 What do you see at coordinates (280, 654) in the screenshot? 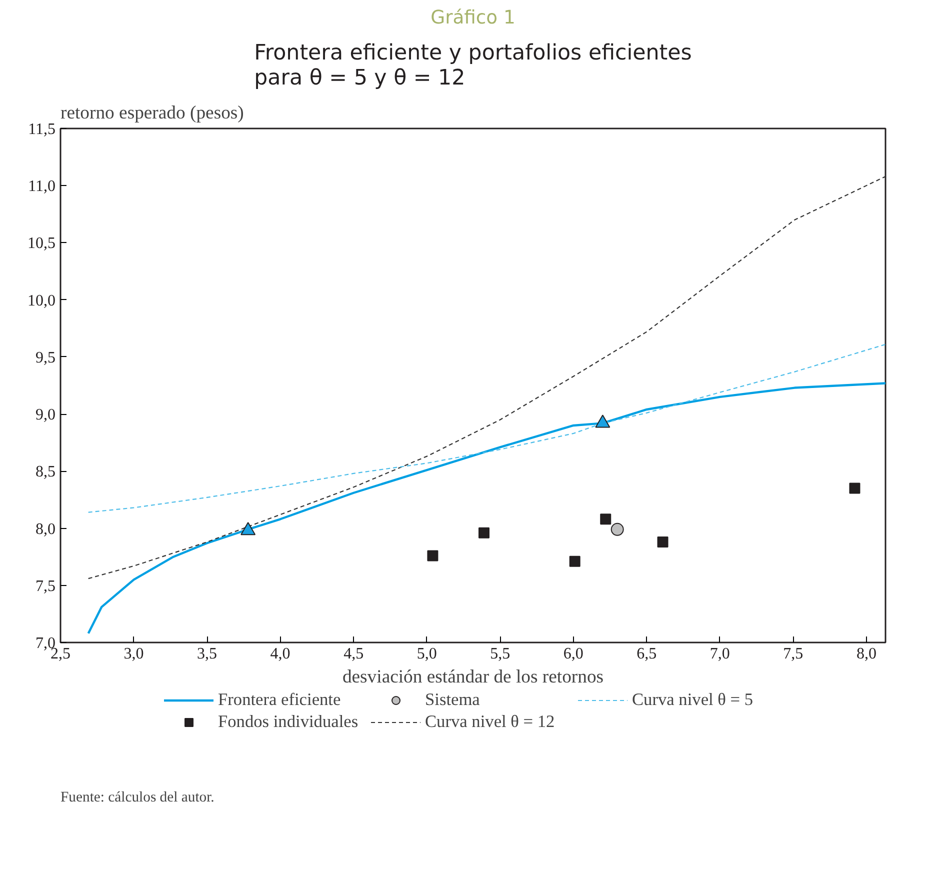
I see `x-tick-label: 4,0` at bounding box center [280, 654].